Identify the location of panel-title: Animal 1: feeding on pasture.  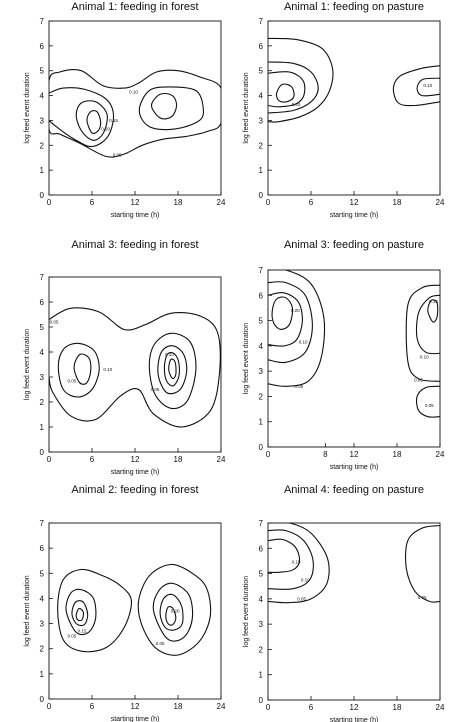
(354, 7).